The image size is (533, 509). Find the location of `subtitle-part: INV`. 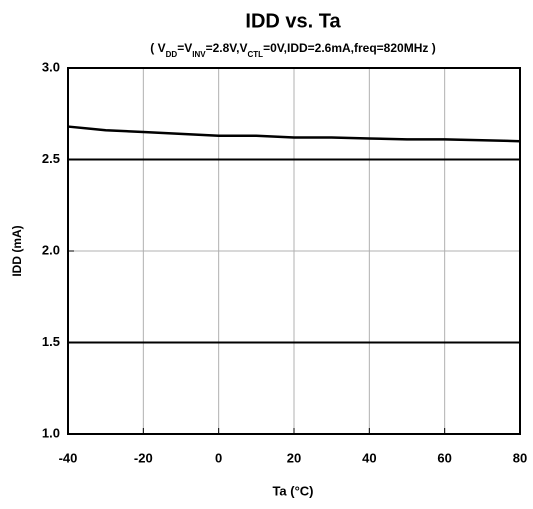

subtitle-part: INV is located at coordinates (199, 54).